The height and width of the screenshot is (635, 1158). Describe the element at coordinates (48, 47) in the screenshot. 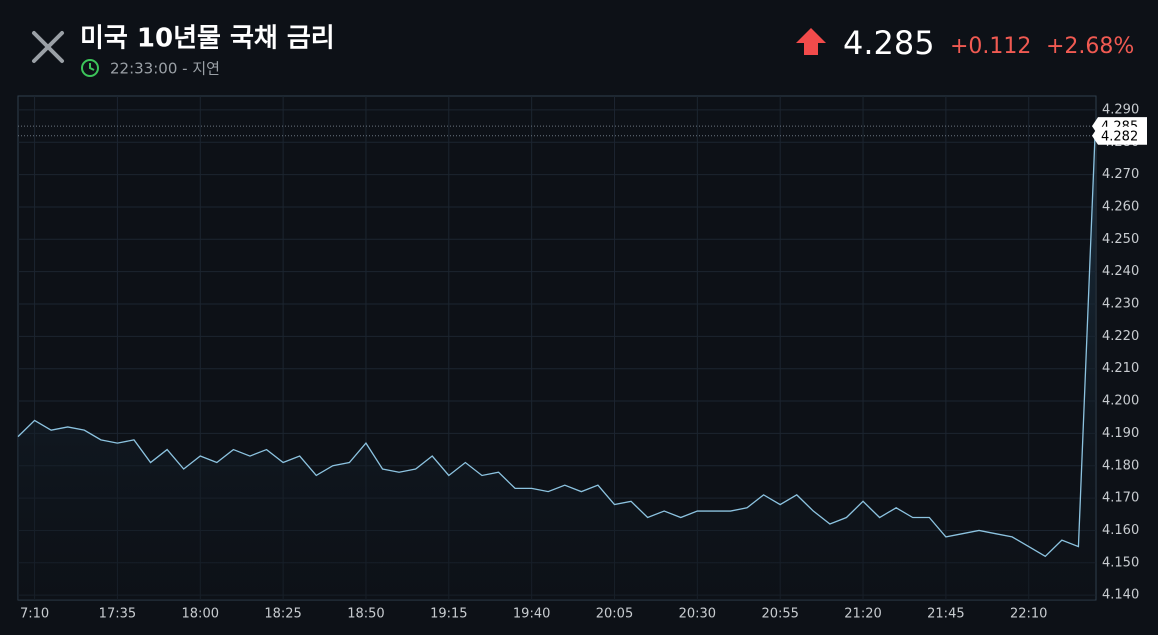

I see `close-button` at that location.